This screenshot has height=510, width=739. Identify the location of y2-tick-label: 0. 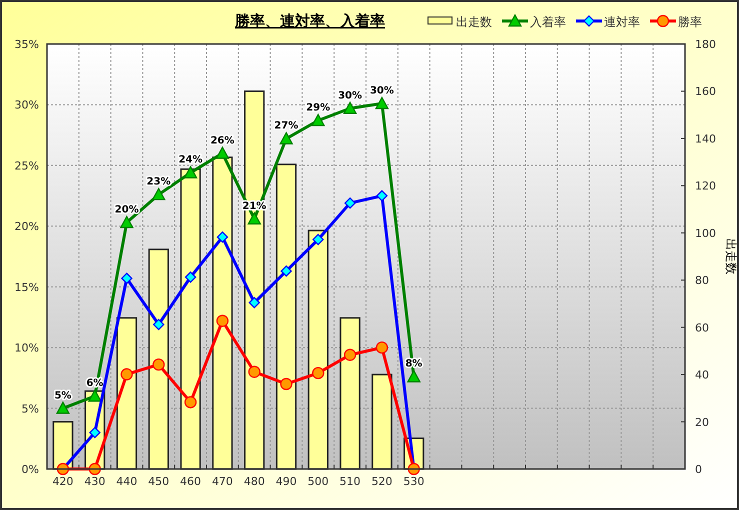
(698, 469).